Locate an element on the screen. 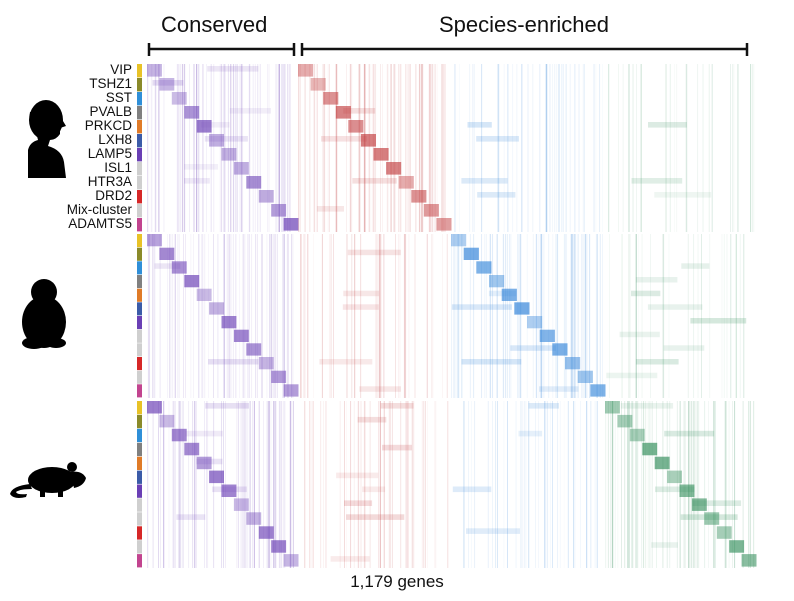  human-enriched-block-monkey is located at coordinates (374, 316).